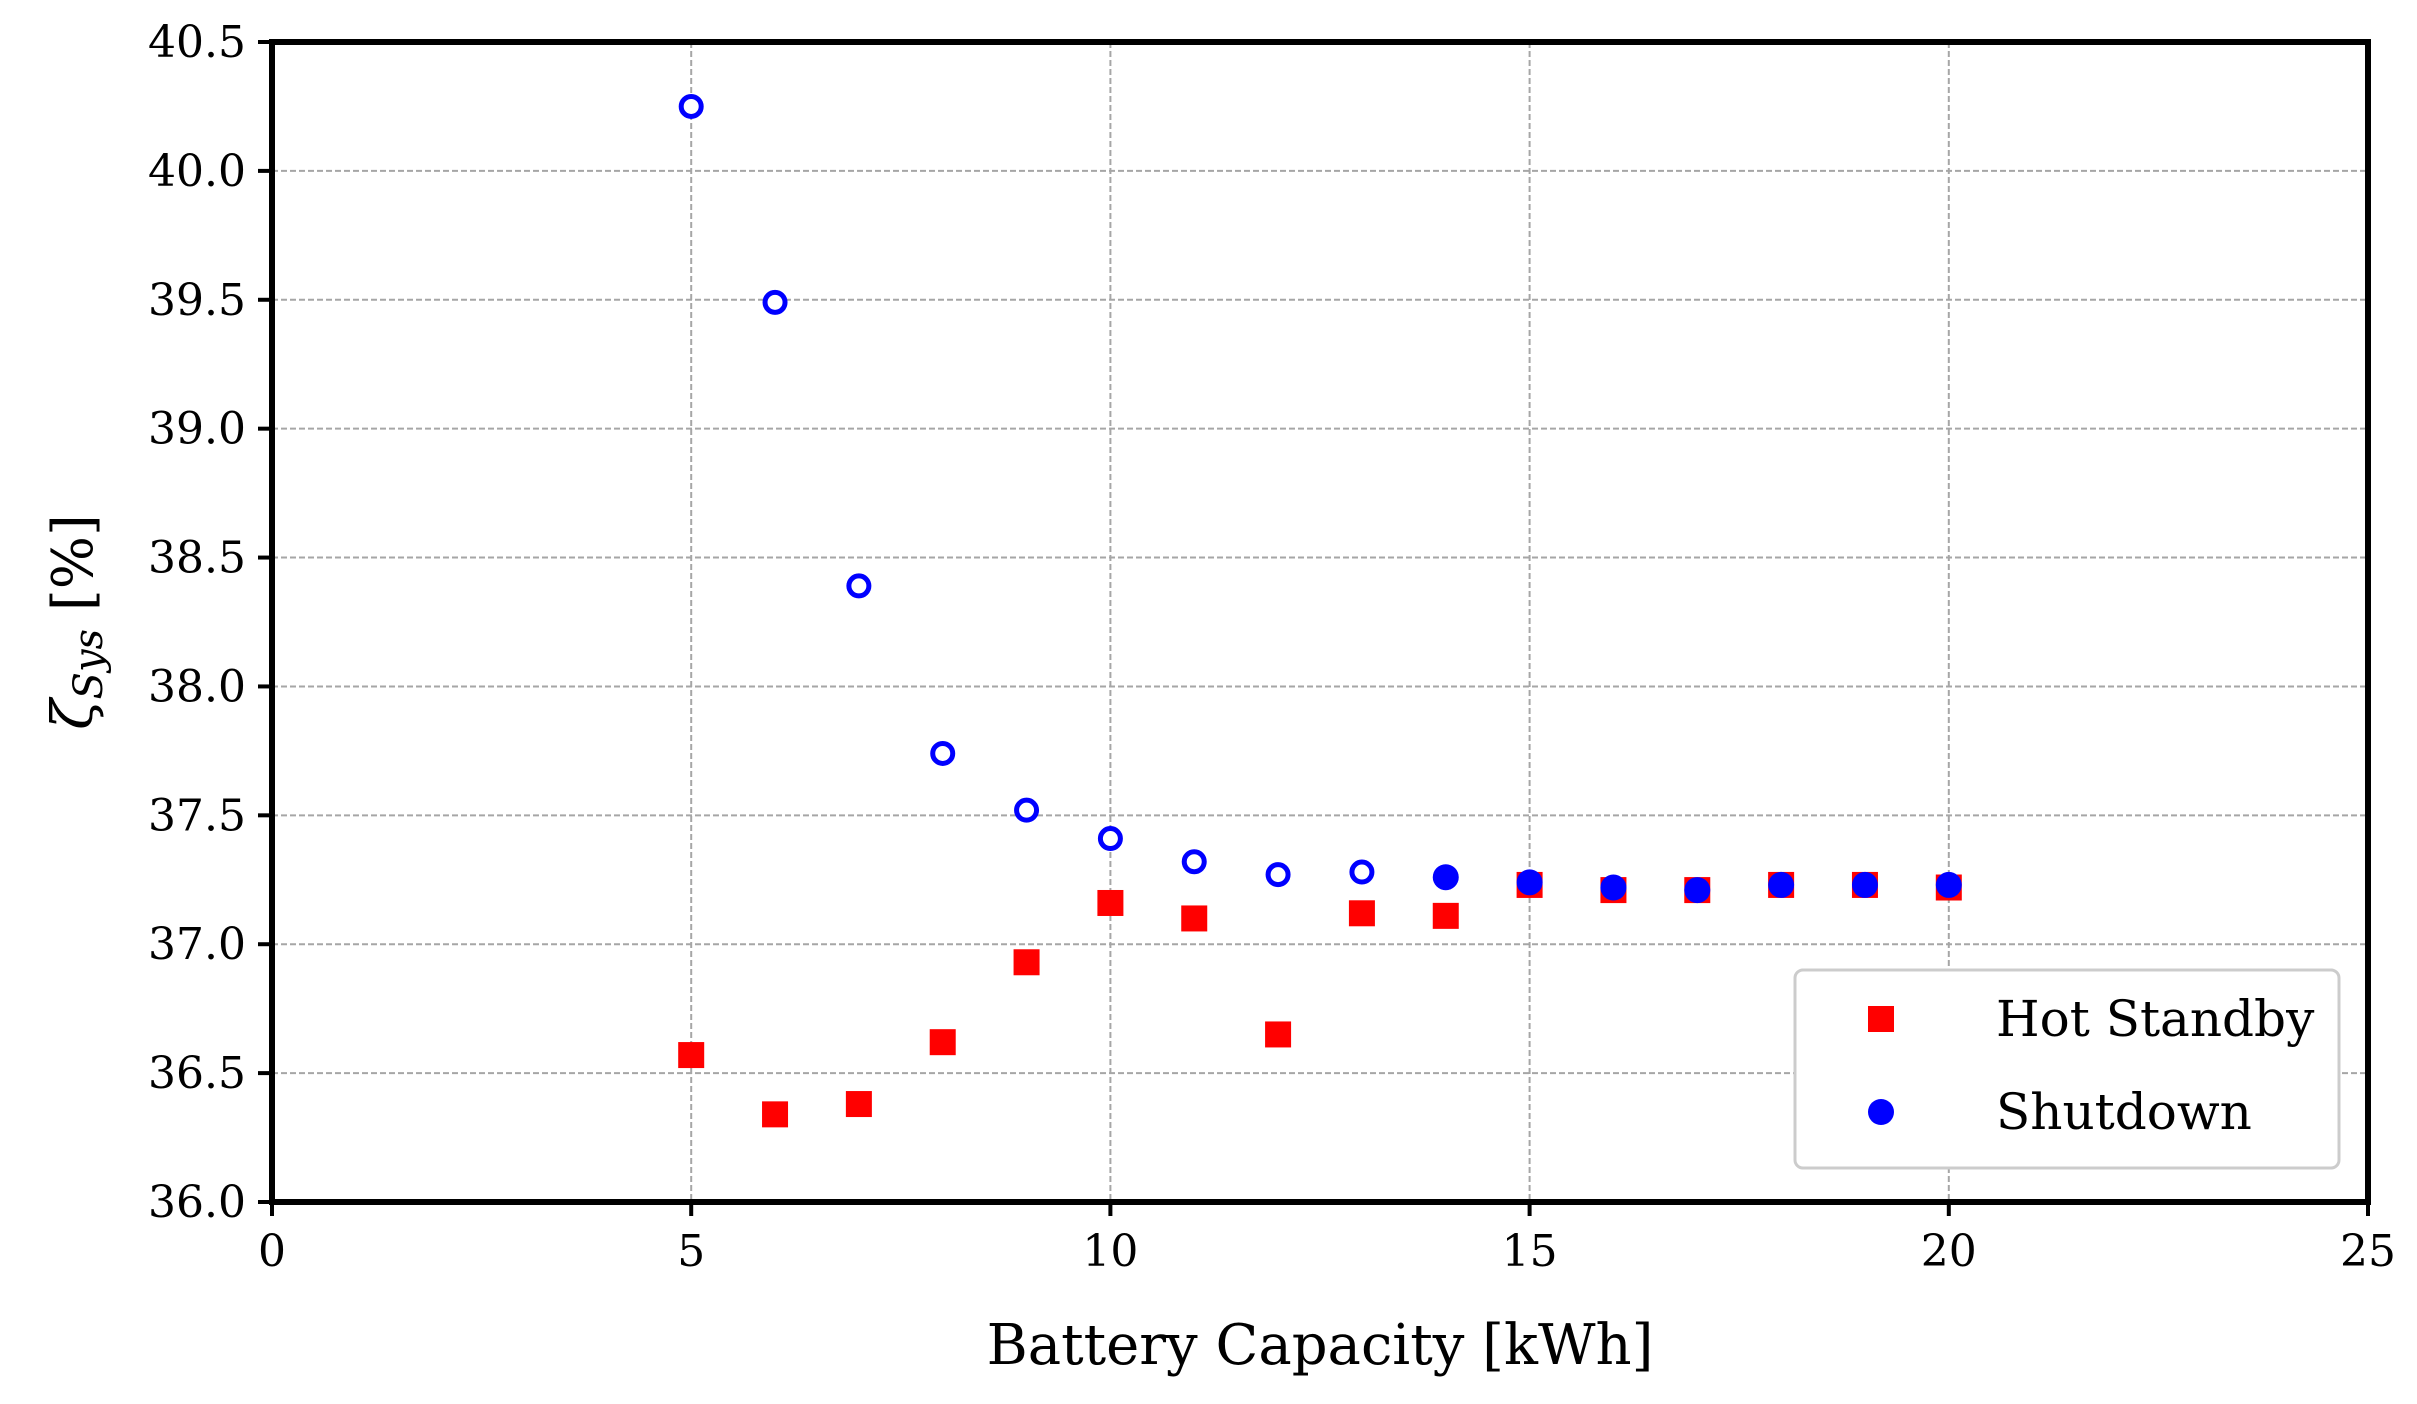 The image size is (2417, 1404). Describe the element at coordinates (1320, 1345) in the screenshot. I see `x-axis-label: Battery Capacity [kWh]` at that location.